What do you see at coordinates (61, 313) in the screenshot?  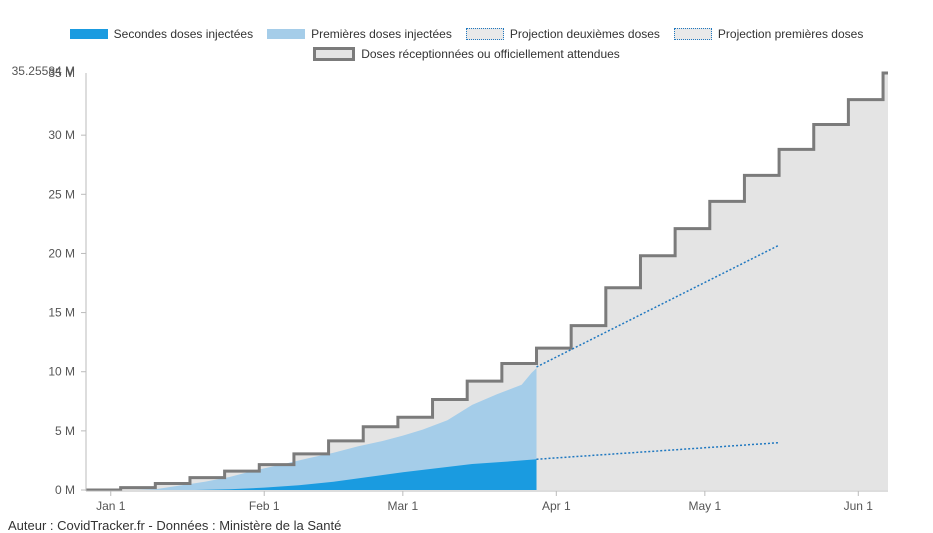 I see `y-tick-label: 15 M` at bounding box center [61, 313].